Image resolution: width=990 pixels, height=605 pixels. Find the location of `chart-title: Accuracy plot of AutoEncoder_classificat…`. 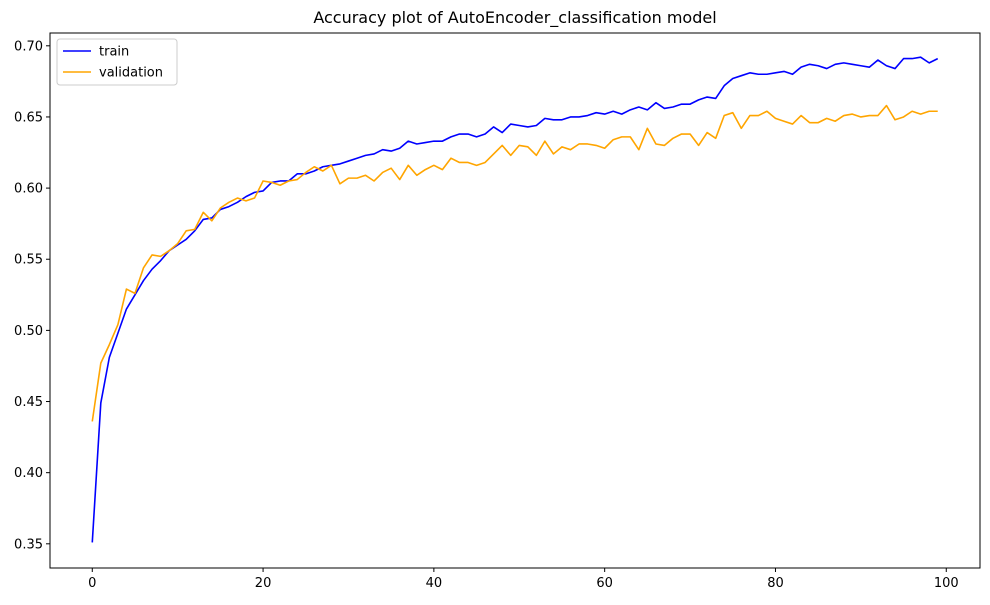

chart-title: Accuracy plot of AutoEncoder_classificat… is located at coordinates (514, 18).